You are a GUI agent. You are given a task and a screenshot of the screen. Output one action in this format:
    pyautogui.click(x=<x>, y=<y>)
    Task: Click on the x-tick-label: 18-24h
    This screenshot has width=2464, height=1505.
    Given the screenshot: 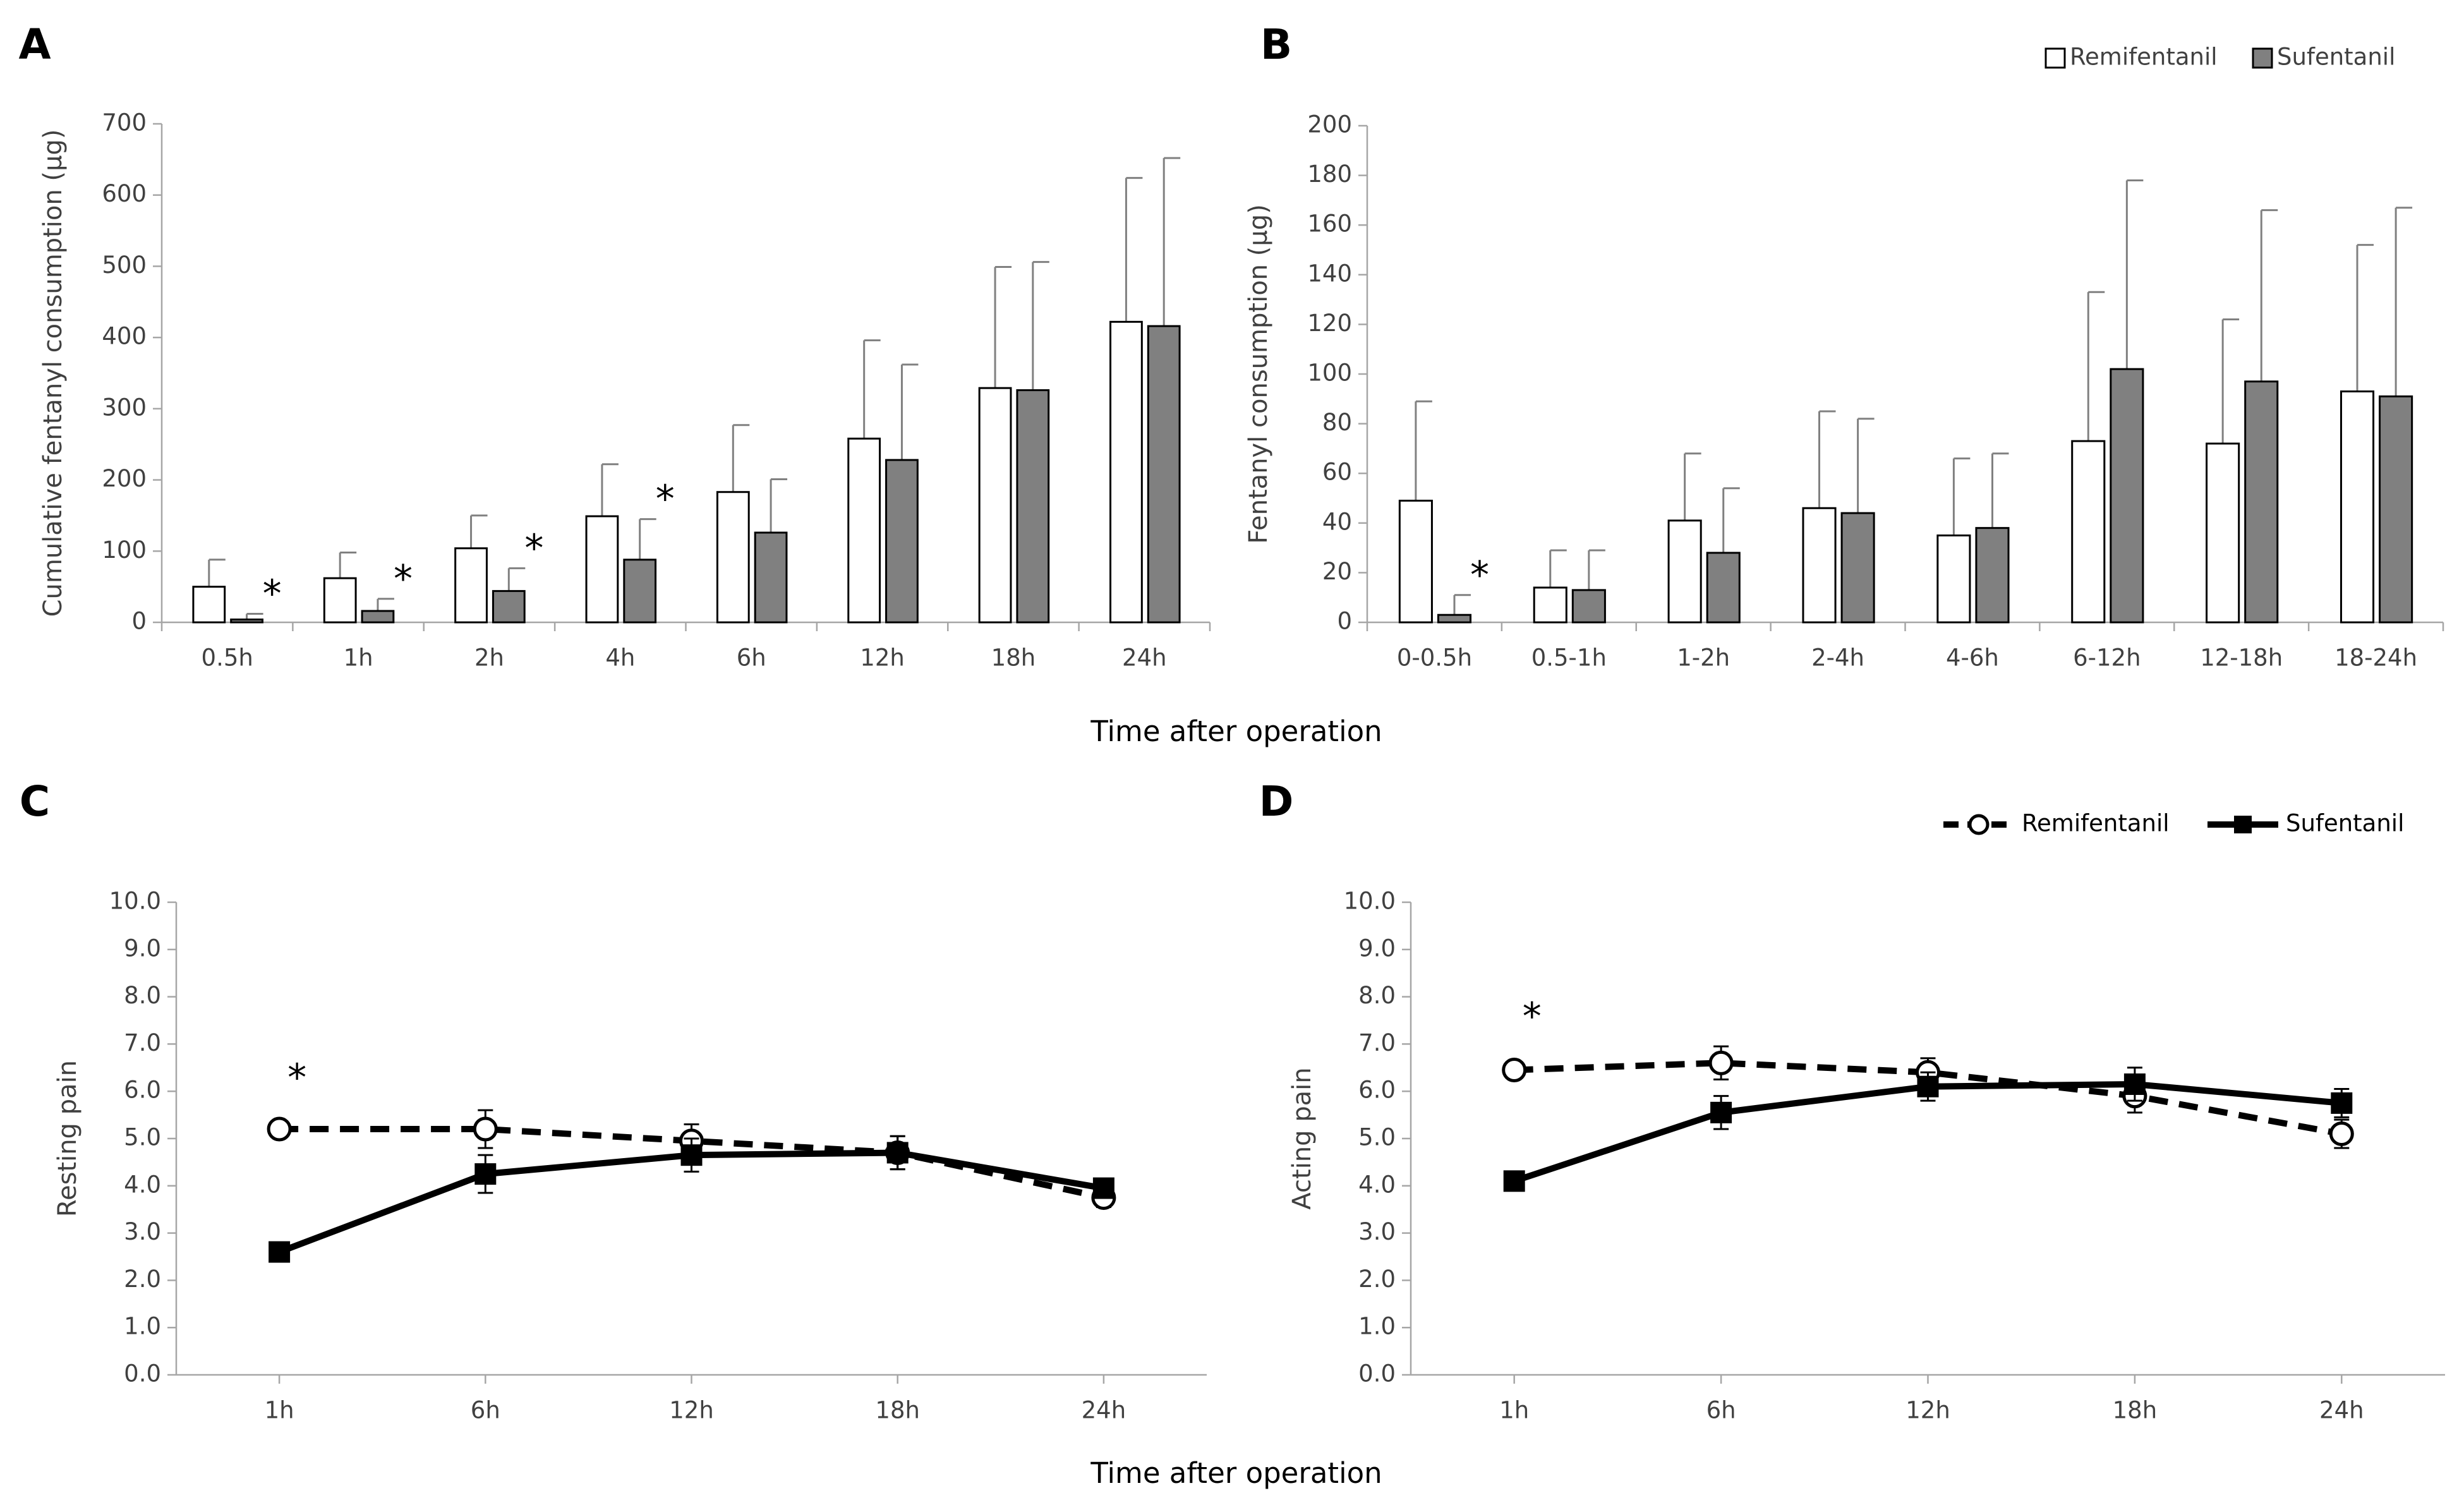 What is the action you would take?
    pyautogui.click(x=2375, y=658)
    